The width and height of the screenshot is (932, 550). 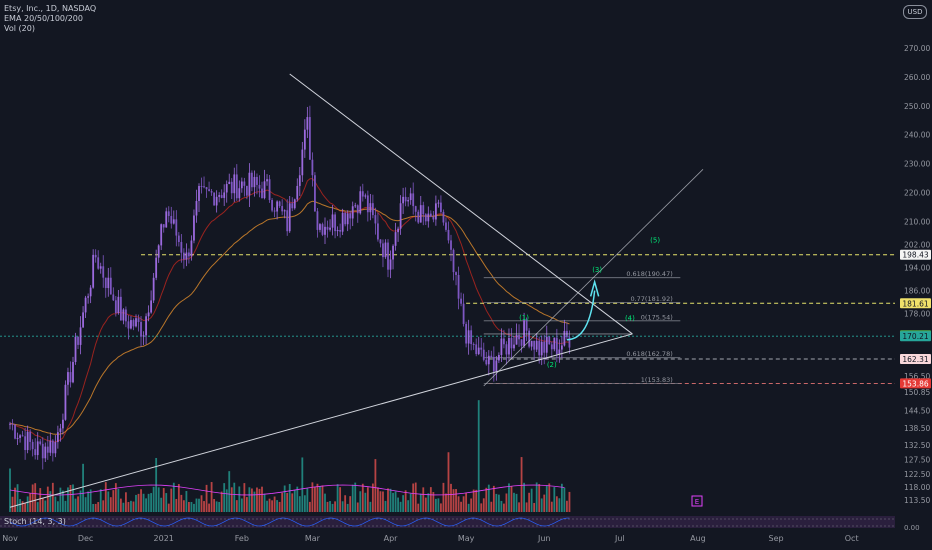 What do you see at coordinates (19, 28) in the screenshot?
I see `volume-indicator-label: Vol (20)` at bounding box center [19, 28].